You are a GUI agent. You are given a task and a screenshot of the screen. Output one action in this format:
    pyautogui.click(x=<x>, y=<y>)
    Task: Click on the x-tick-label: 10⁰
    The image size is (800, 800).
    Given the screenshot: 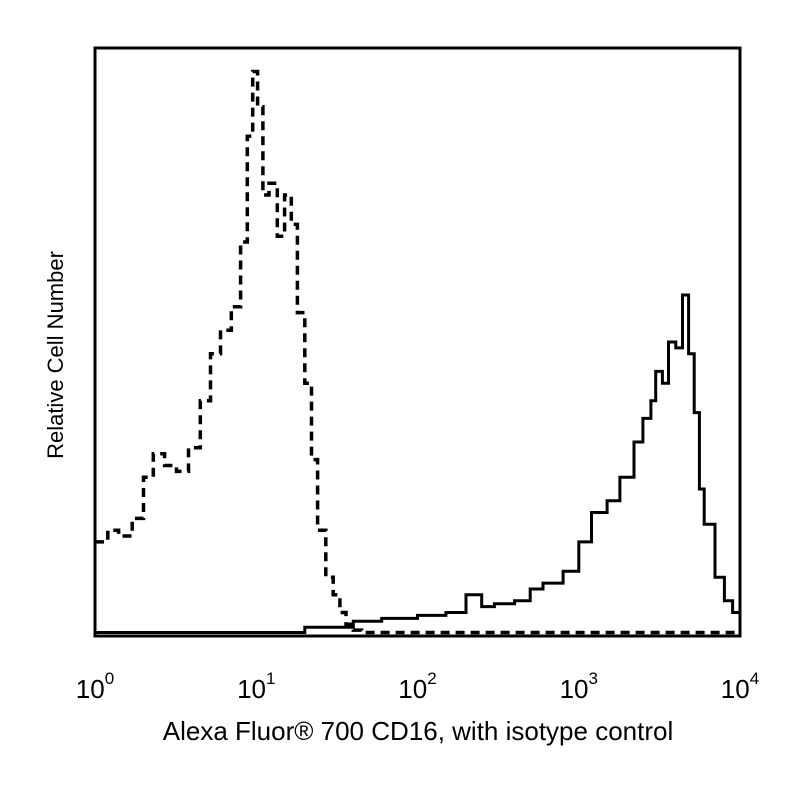 What is the action you would take?
    pyautogui.click(x=95, y=686)
    